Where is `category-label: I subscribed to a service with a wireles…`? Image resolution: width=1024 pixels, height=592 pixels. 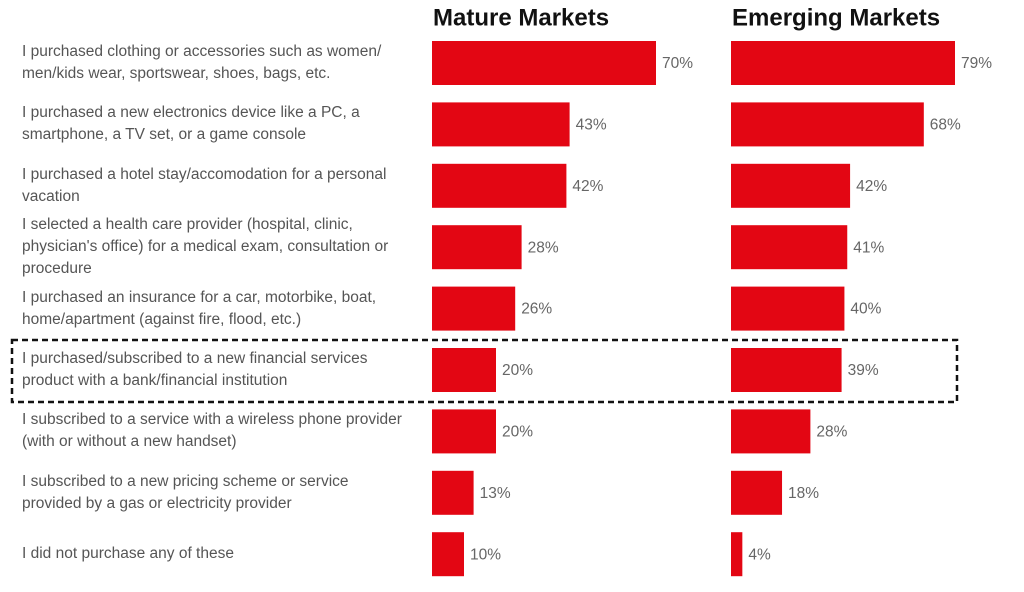
category-label: I subscribed to a service with a wireles… is located at coordinates (212, 431).